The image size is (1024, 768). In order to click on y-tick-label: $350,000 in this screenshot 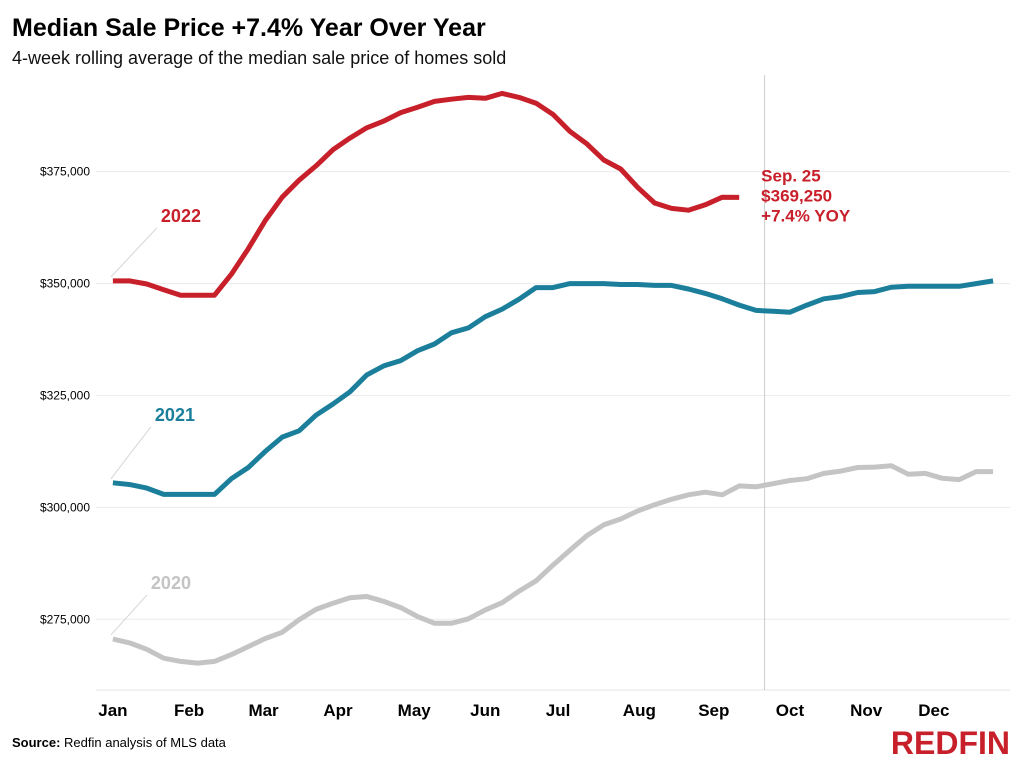, I will do `click(65, 284)`.